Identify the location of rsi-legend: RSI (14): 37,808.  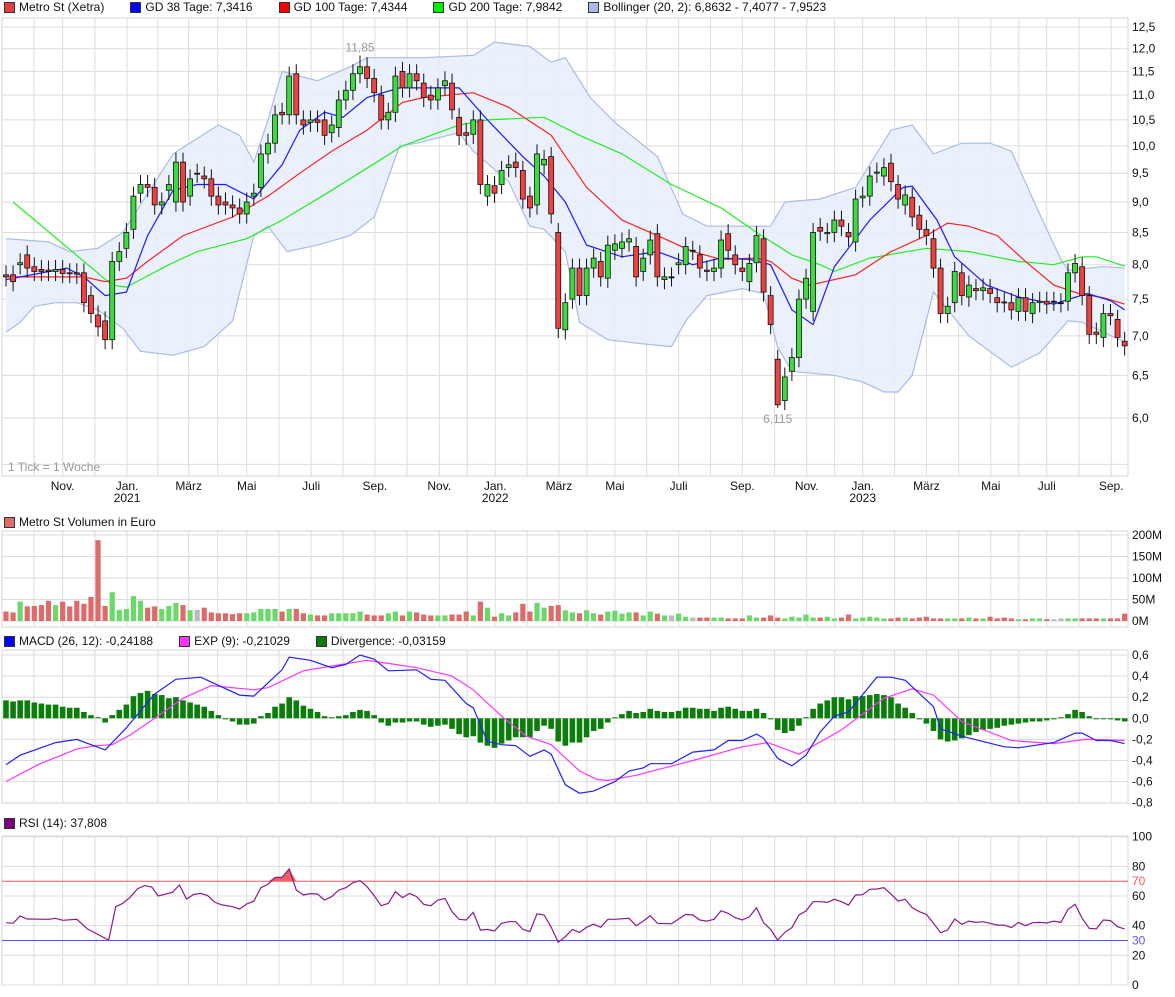
(68, 823).